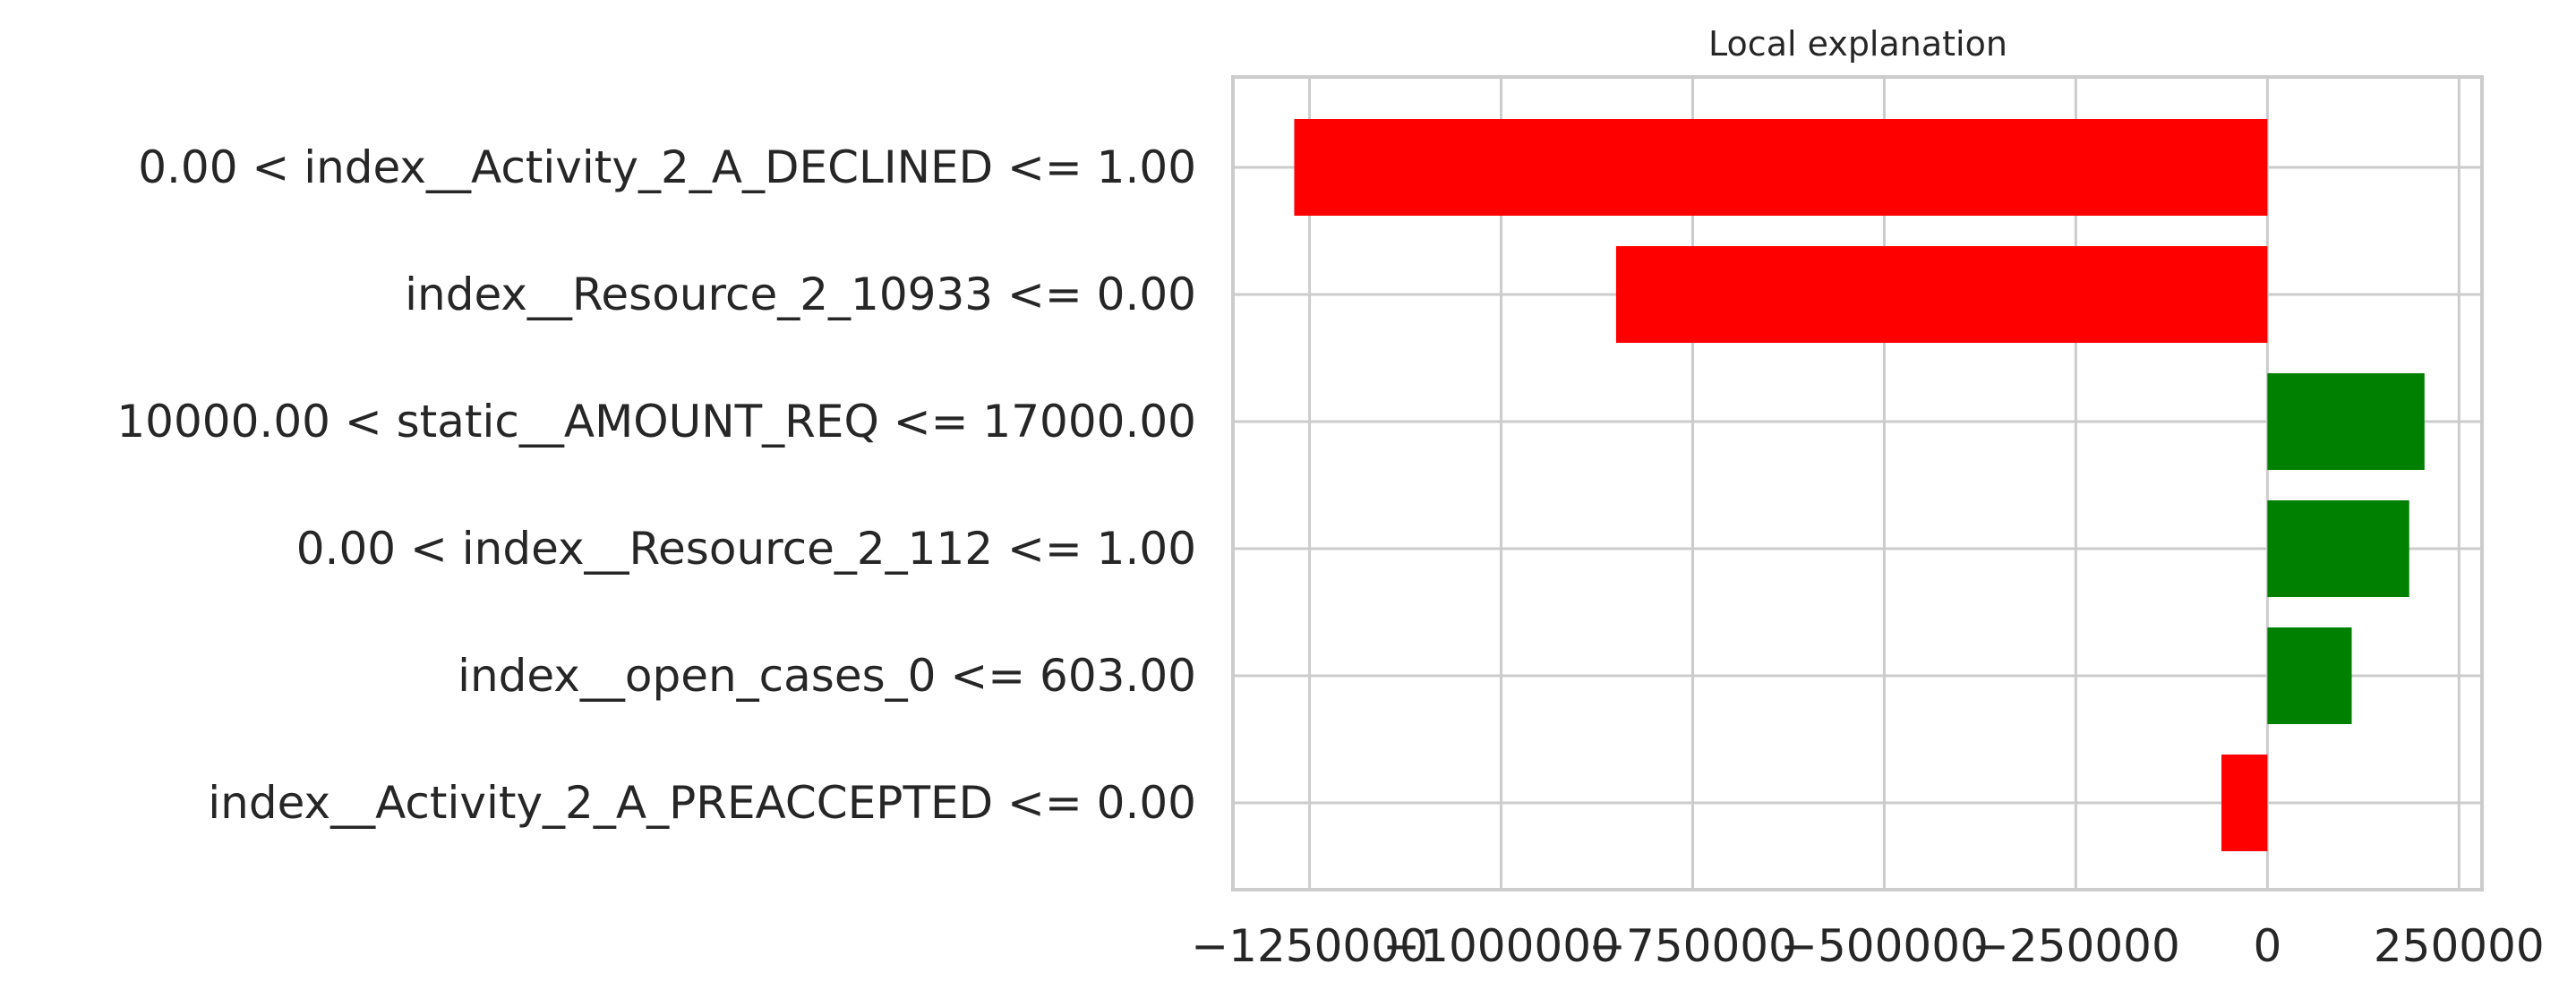 This screenshot has width=2576, height=998. What do you see at coordinates (1858, 44) in the screenshot?
I see `chart-title: Local explanation` at bounding box center [1858, 44].